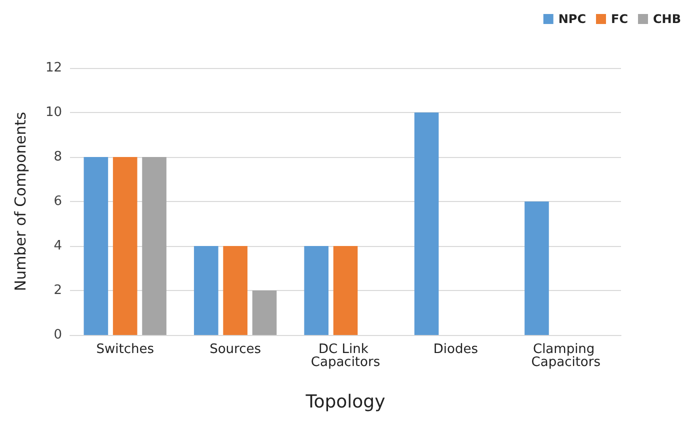 The image size is (696, 430). Describe the element at coordinates (53, 68) in the screenshot. I see `y-tick-label: 12` at that location.